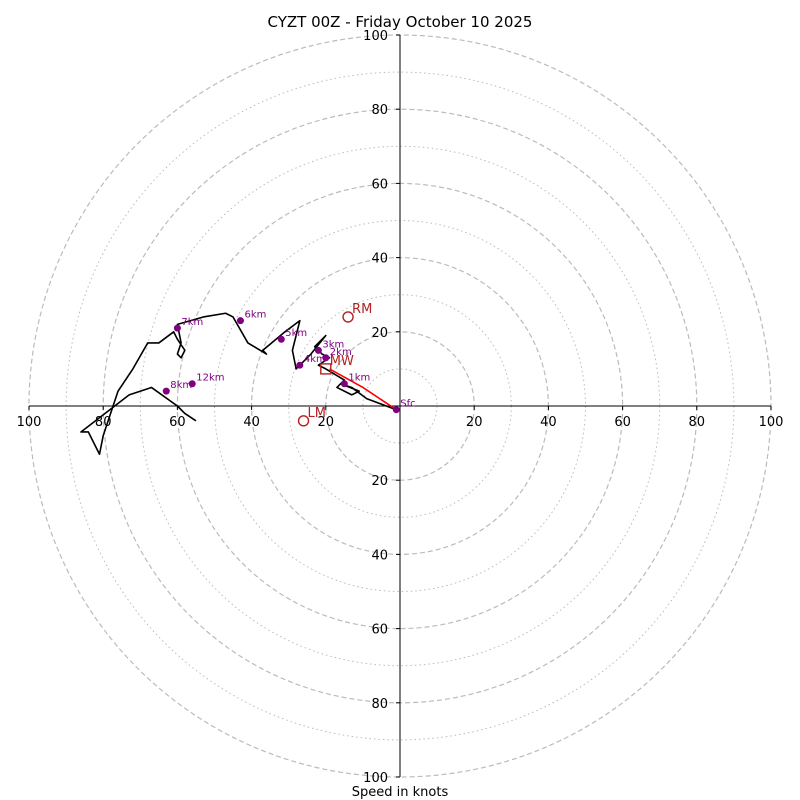 The width and height of the screenshot is (800, 800). Describe the element at coordinates (407, 404) in the screenshot. I see `height-marker-label: Sfc` at that location.